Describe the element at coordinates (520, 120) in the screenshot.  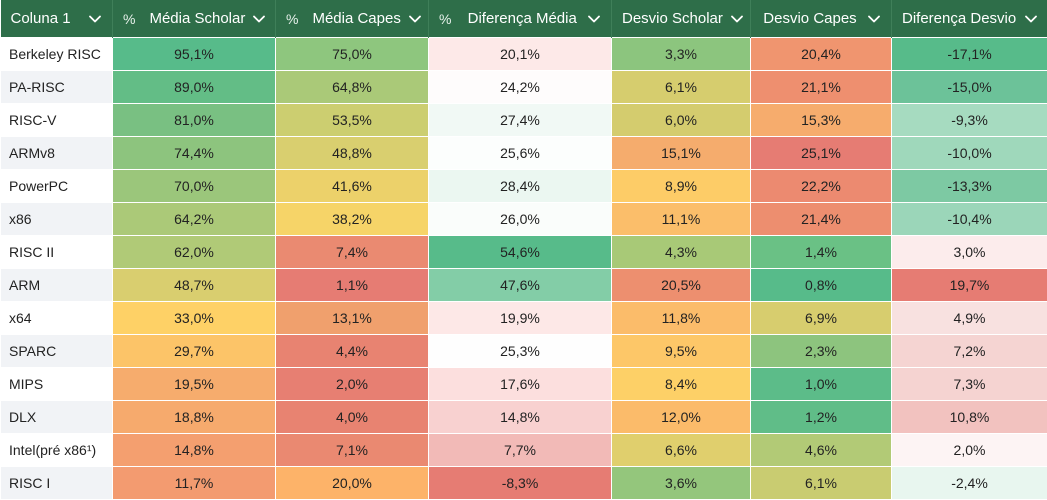
I see `value-cell: 27,4%` at that location.